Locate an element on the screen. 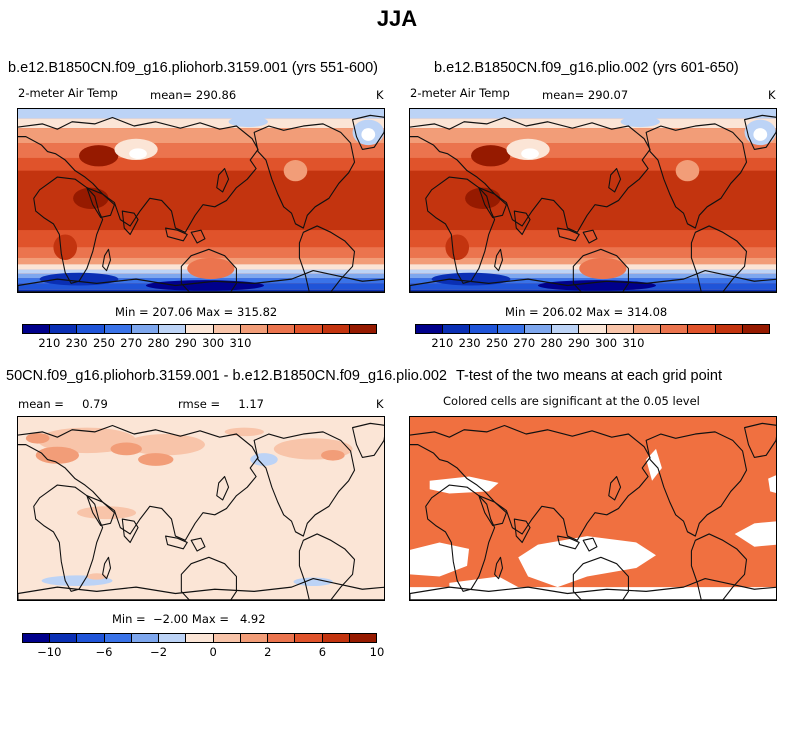 The width and height of the screenshot is (794, 733). colorbar-tick-label: 6 is located at coordinates (322, 652).